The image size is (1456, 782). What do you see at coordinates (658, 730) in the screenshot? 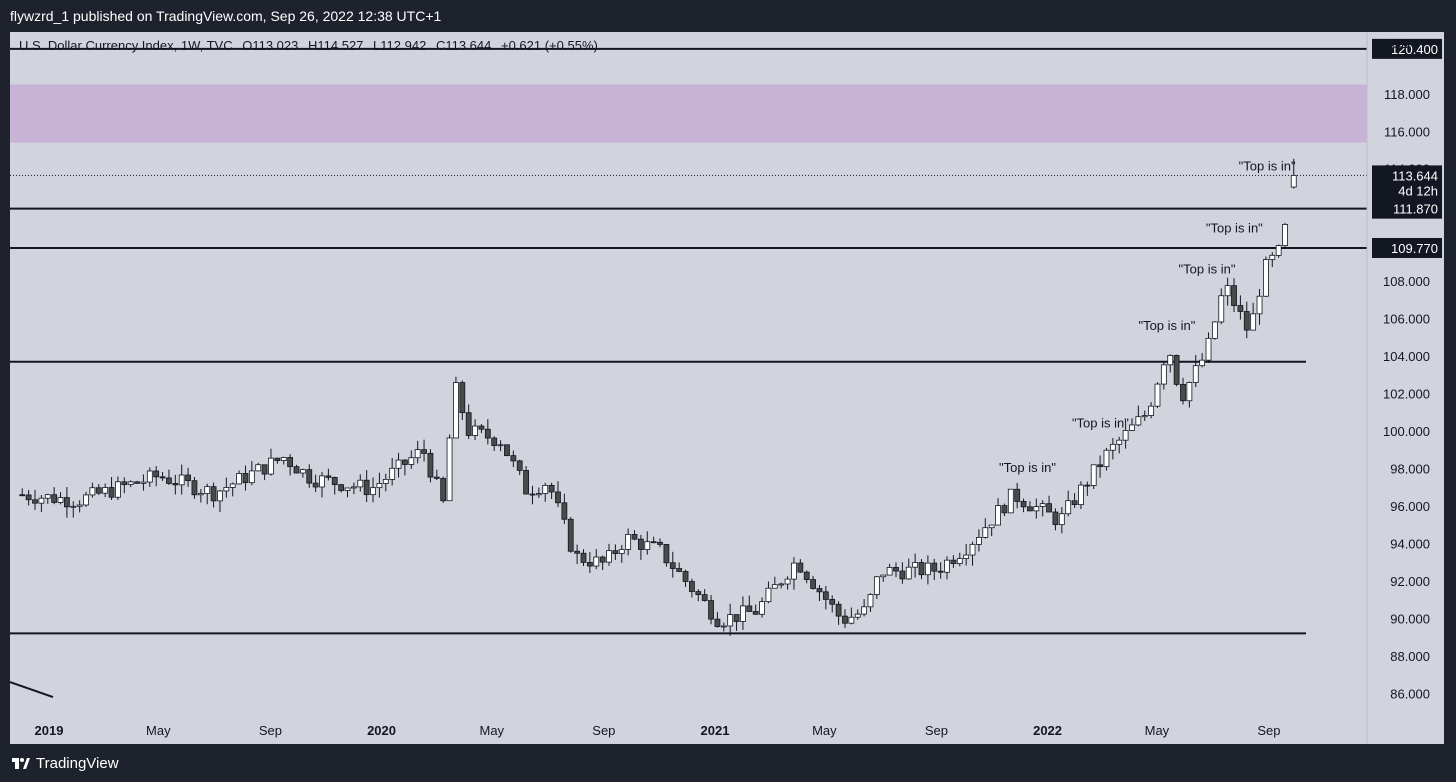
I see `x-axis: 2019 May Sep 2020 May Sep 2021 May Sep 2022 May Sep` at bounding box center [658, 730].